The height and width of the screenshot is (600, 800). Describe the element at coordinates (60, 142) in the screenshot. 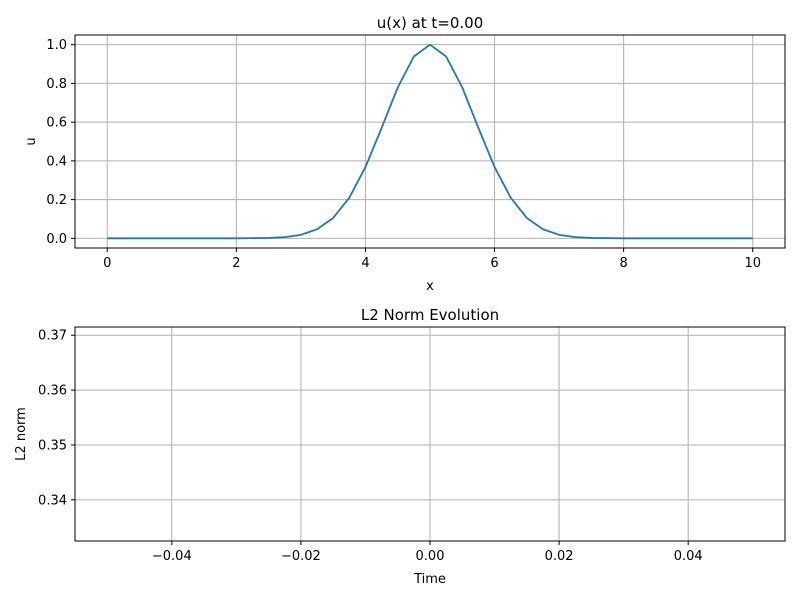

I see `solution-y-ticks: 0.0 0.2 0.4 0.6 0.8 1.0` at that location.